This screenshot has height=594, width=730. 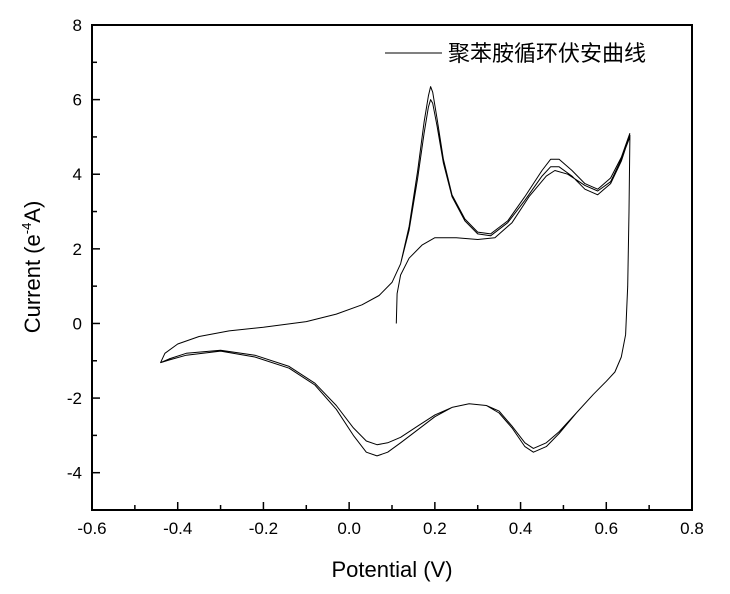 What do you see at coordinates (263, 528) in the screenshot?
I see `x-tick-label: -0.2` at bounding box center [263, 528].